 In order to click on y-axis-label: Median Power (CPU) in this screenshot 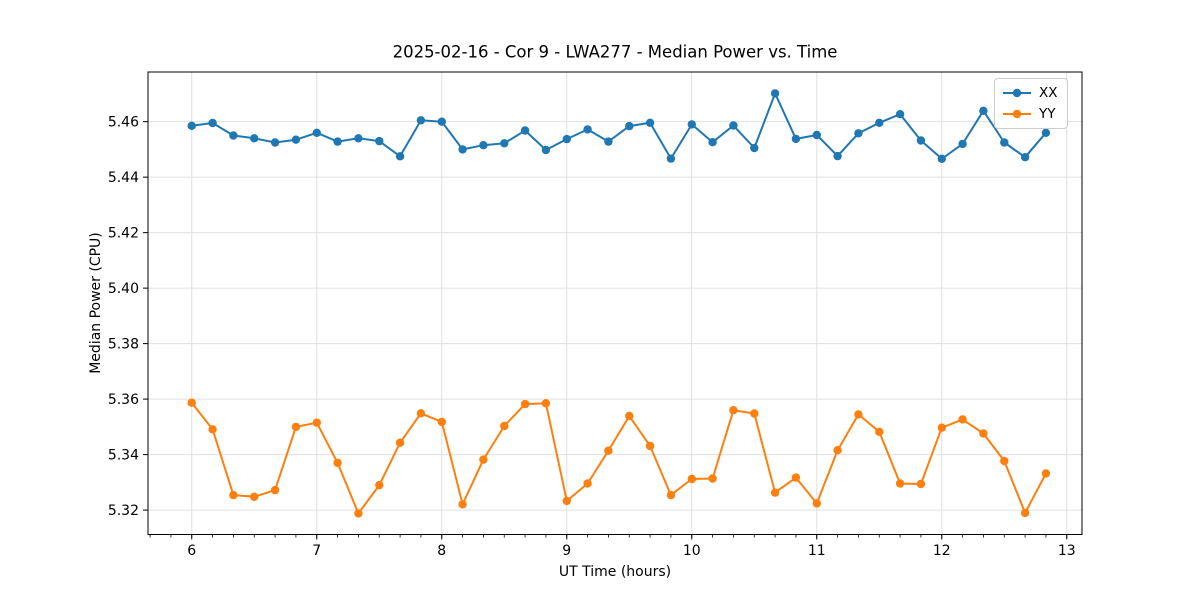, I will do `click(96, 303)`.